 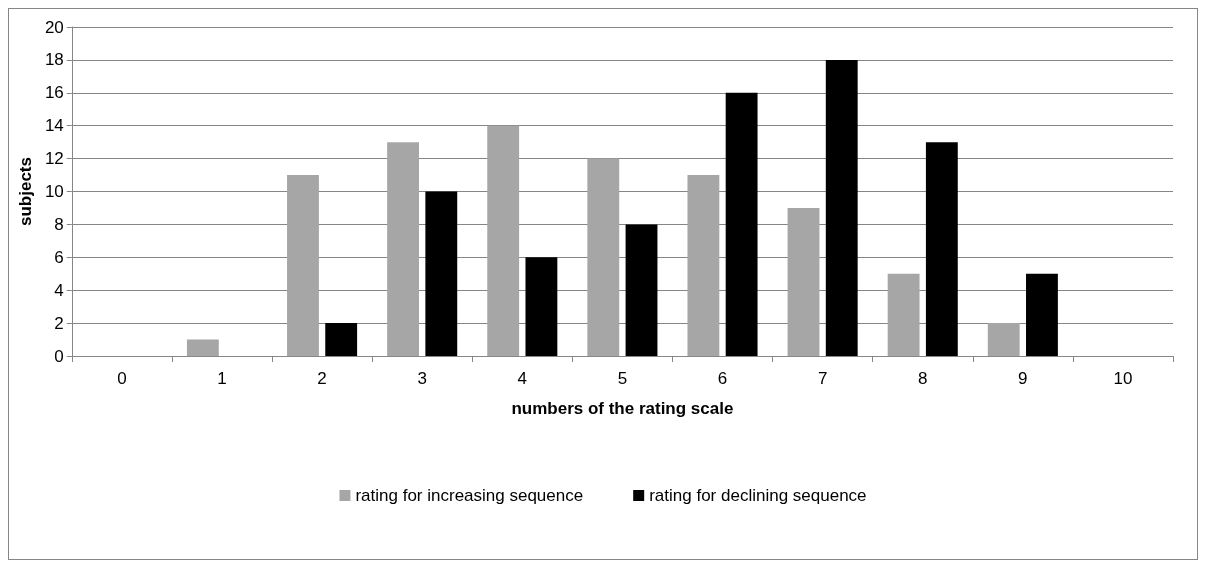 I want to click on x-tick-label: 1, so click(x=222, y=378).